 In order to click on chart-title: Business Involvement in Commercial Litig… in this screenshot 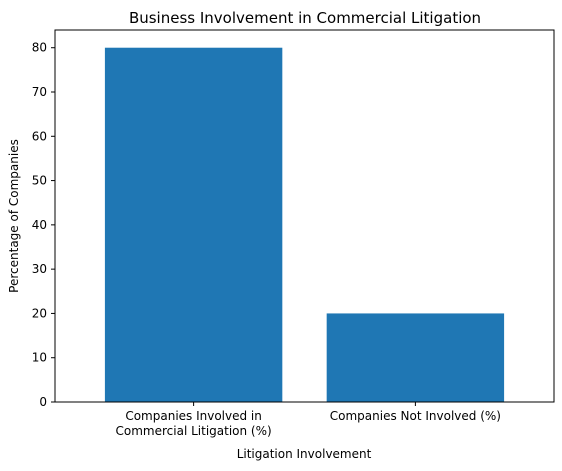, I will do `click(305, 18)`.